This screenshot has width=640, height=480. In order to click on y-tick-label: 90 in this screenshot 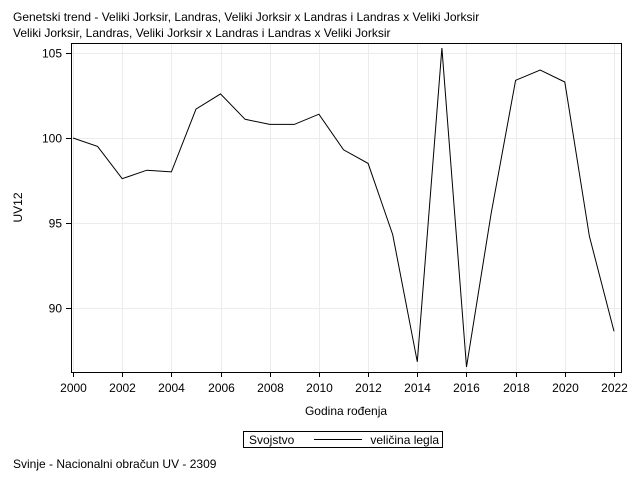, I will do `click(56, 309)`.